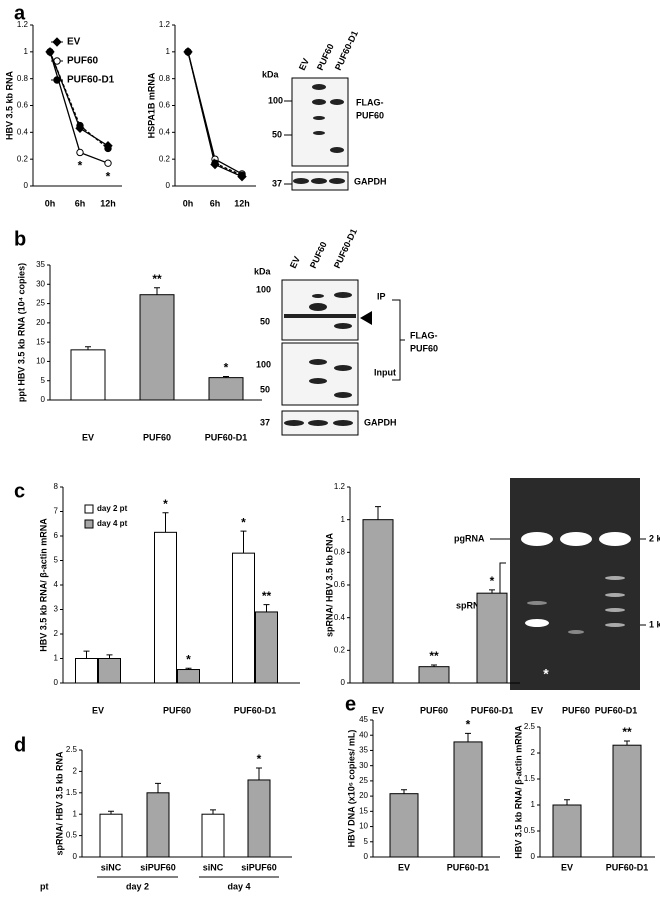 The image size is (660, 906). Describe the element at coordinates (215, 203) in the screenshot. I see `x-tick-label: 6h` at that location.